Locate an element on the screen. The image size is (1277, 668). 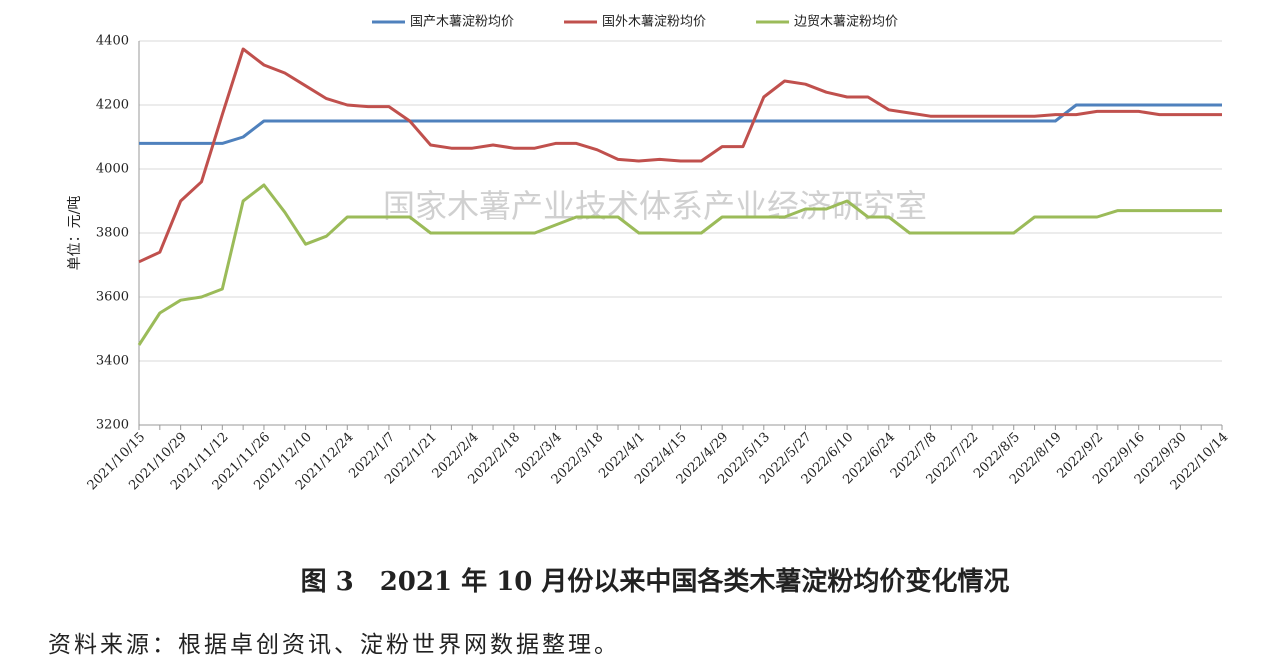
watermark: 国家木薯产业技术体系产业经济研究室 is located at coordinates (655, 206).